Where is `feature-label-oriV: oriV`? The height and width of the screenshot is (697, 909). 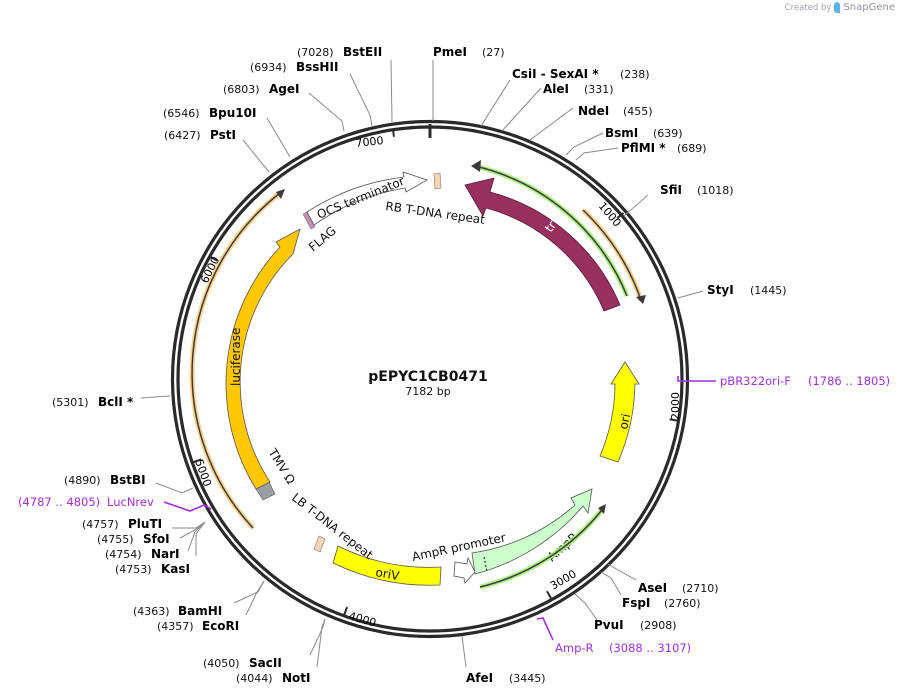
feature-label-oriV: oriV is located at coordinates (387, 574).